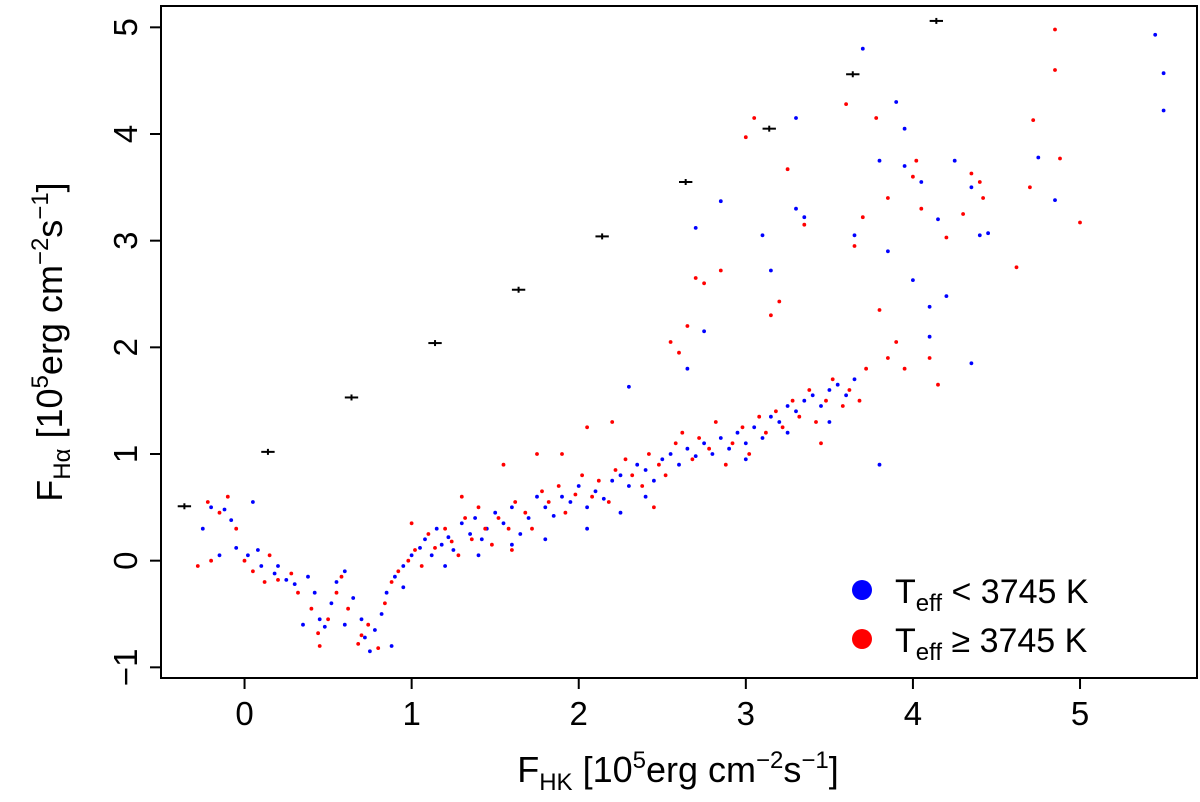  What do you see at coordinates (134, 352) in the screenshot?
I see `y-axis: −1 0 1 2 3 4 5` at bounding box center [134, 352].